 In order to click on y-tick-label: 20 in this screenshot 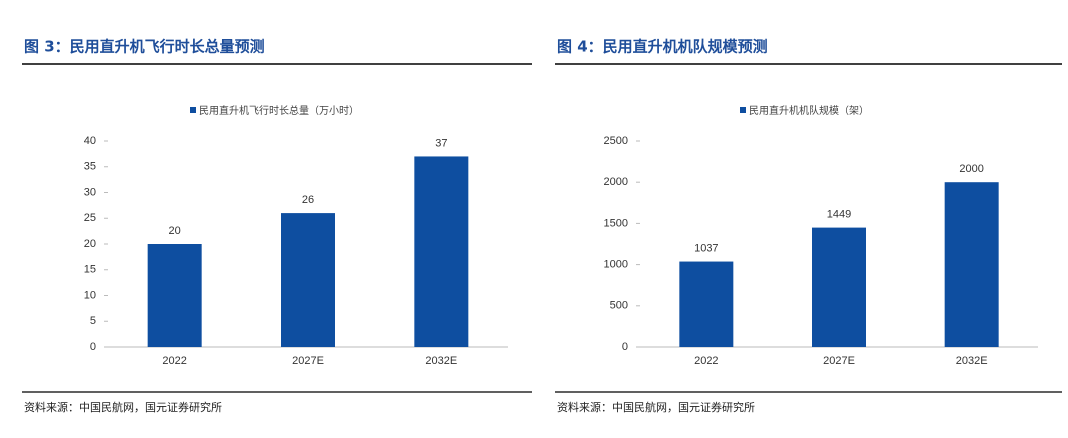, I will do `click(90, 244)`.